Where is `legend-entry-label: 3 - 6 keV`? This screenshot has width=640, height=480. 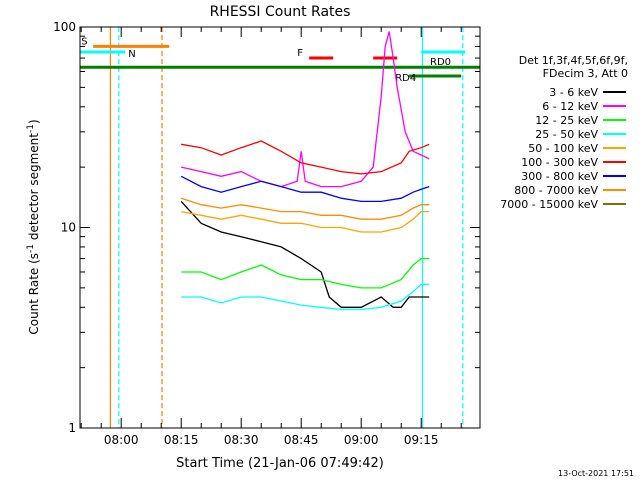
legend-entry-label: 3 - 6 keV is located at coordinates (573, 92).